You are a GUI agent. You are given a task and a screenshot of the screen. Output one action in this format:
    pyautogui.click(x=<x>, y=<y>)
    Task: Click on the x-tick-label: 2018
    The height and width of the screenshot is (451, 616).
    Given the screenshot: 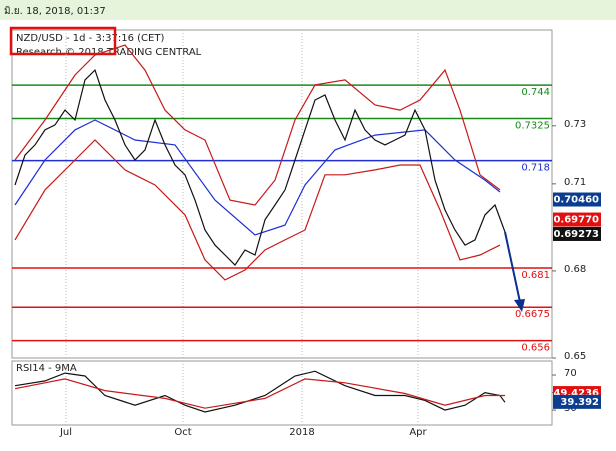 What is the action you would take?
    pyautogui.click(x=301, y=432)
    